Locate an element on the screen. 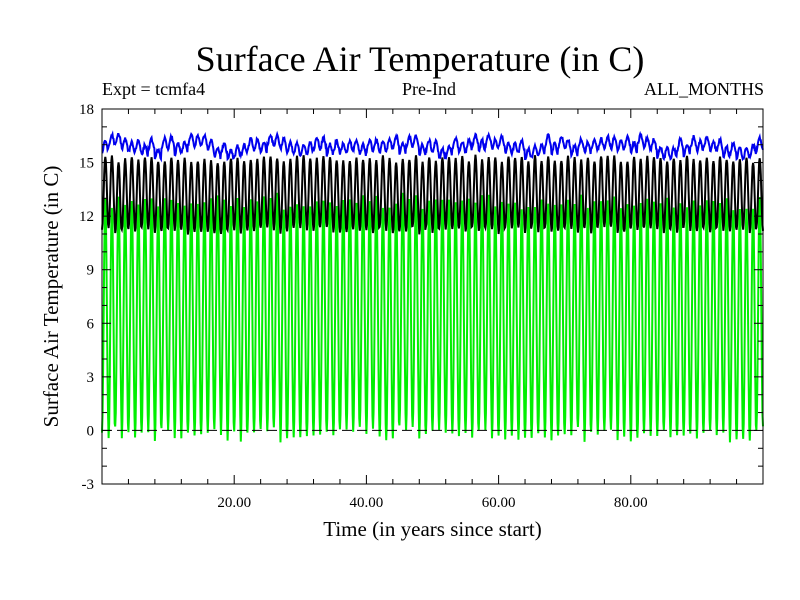 The height and width of the screenshot is (600, 800). y-tick-label: 6 is located at coordinates (91, 324).